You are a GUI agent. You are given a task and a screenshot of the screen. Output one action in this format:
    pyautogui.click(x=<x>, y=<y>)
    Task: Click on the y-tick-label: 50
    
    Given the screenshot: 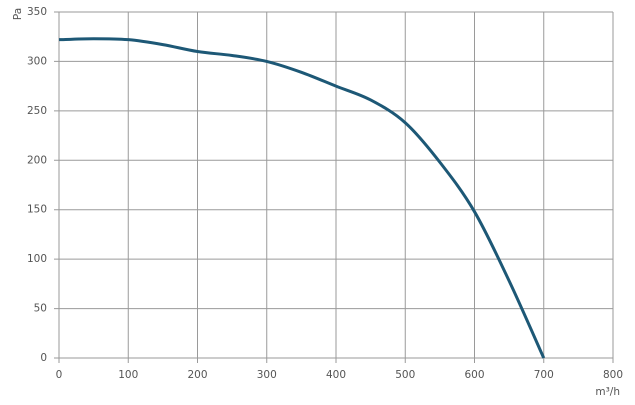 What is the action you would take?
    pyautogui.click(x=40, y=309)
    